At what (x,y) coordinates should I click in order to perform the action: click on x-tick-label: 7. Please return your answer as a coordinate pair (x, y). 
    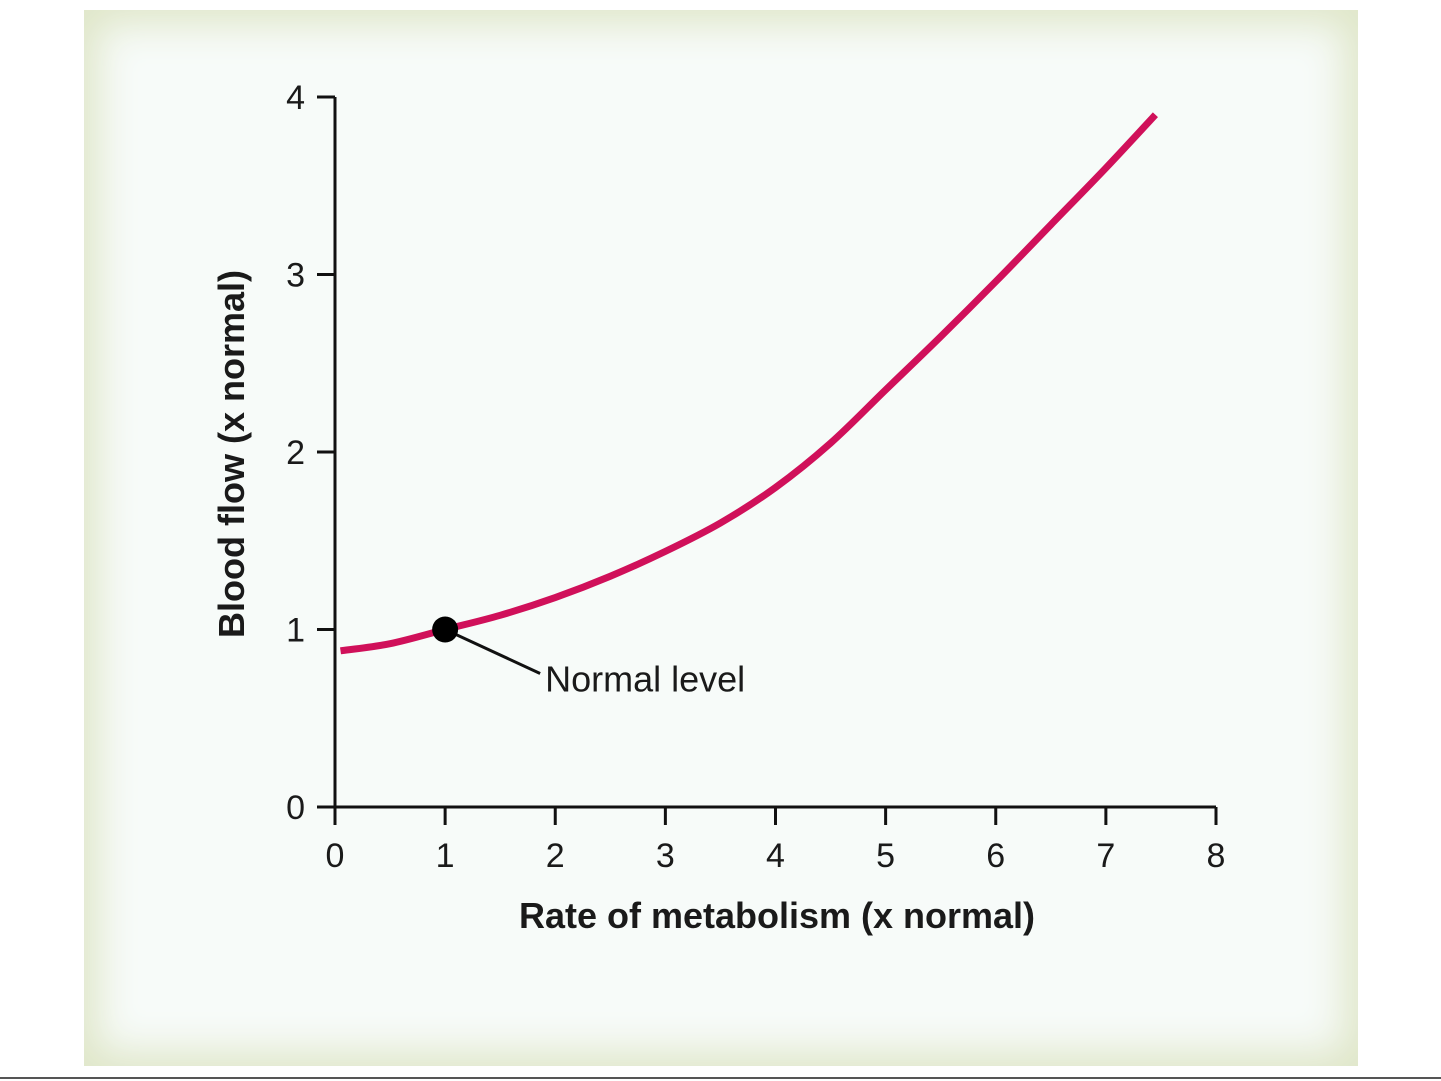
    Looking at the image, I should click on (1105, 856).